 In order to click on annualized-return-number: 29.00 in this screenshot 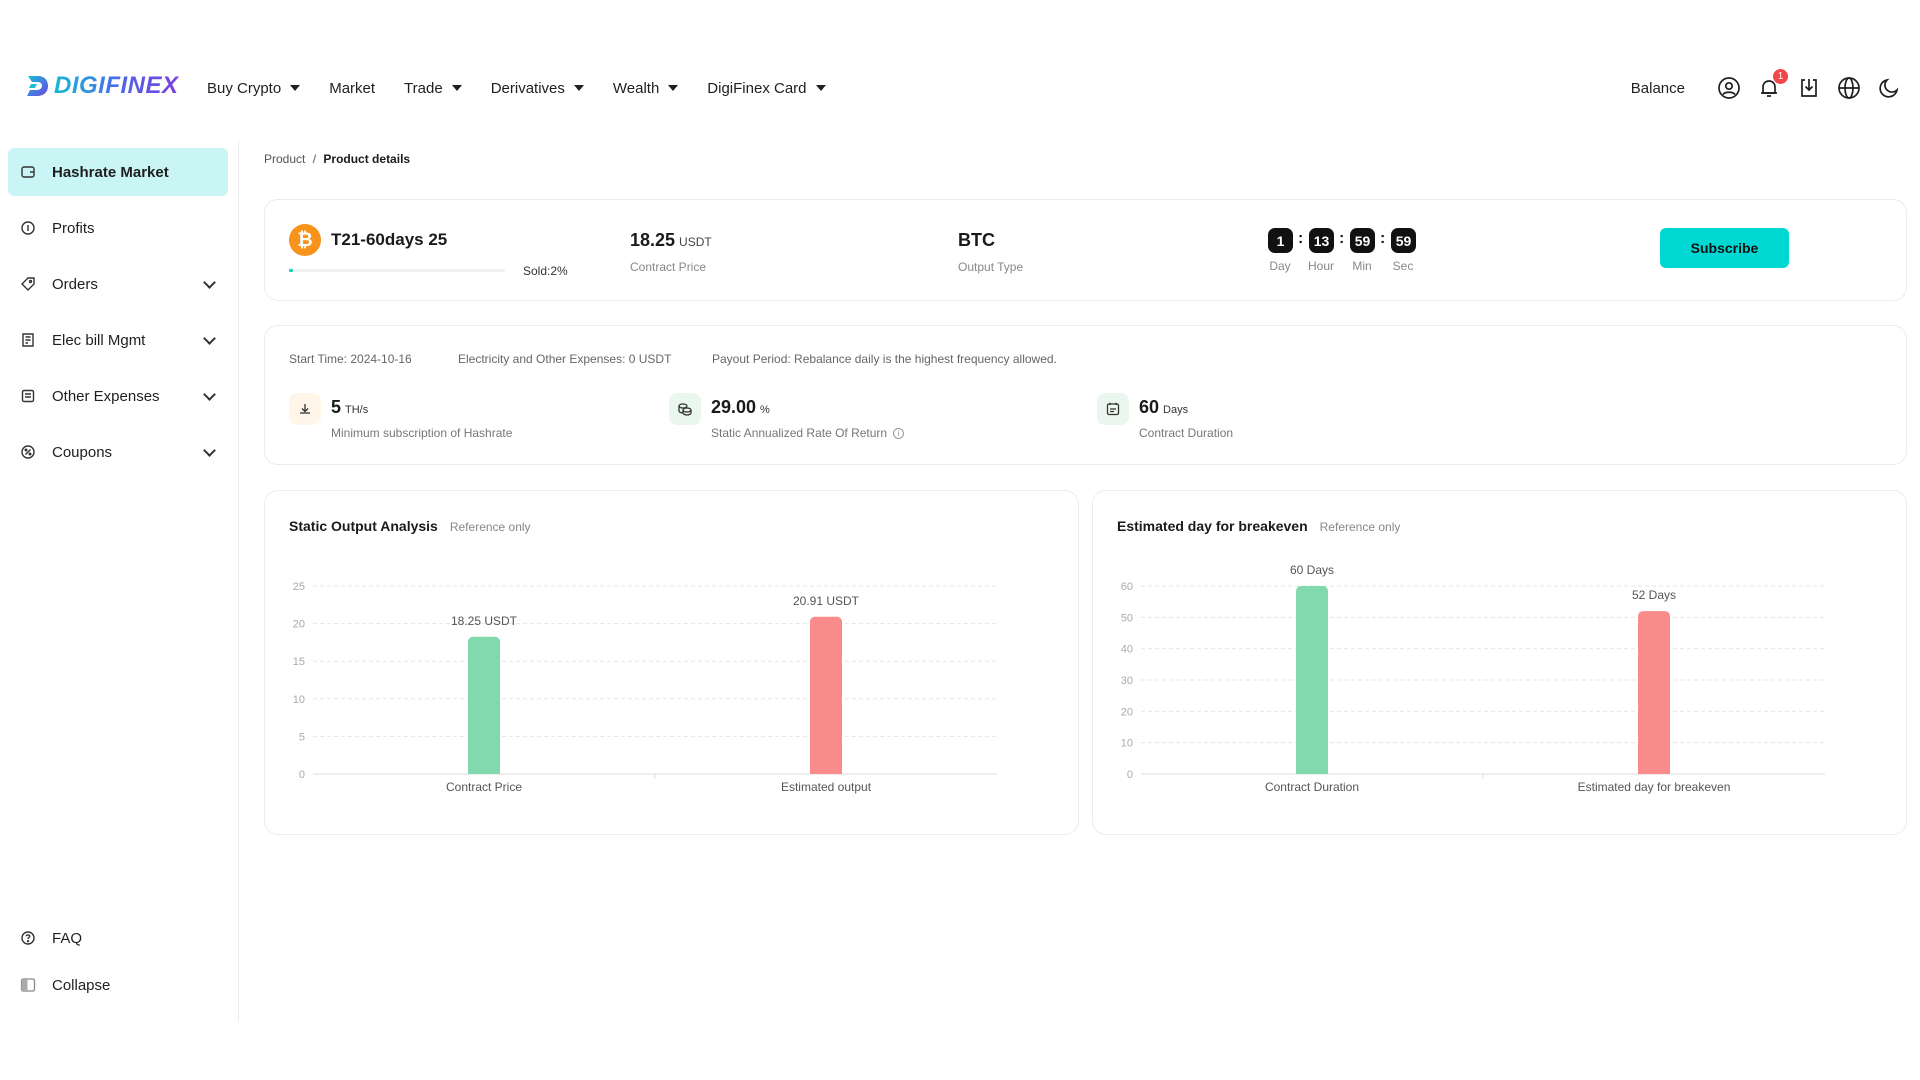, I will do `click(734, 407)`.